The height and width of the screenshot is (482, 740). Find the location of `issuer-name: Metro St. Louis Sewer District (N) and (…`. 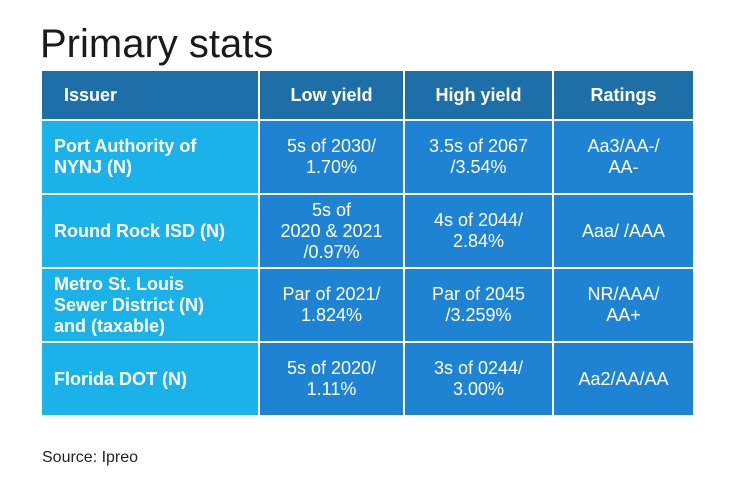

issuer-name: Metro St. Louis Sewer District (N) and (… is located at coordinates (129, 304).